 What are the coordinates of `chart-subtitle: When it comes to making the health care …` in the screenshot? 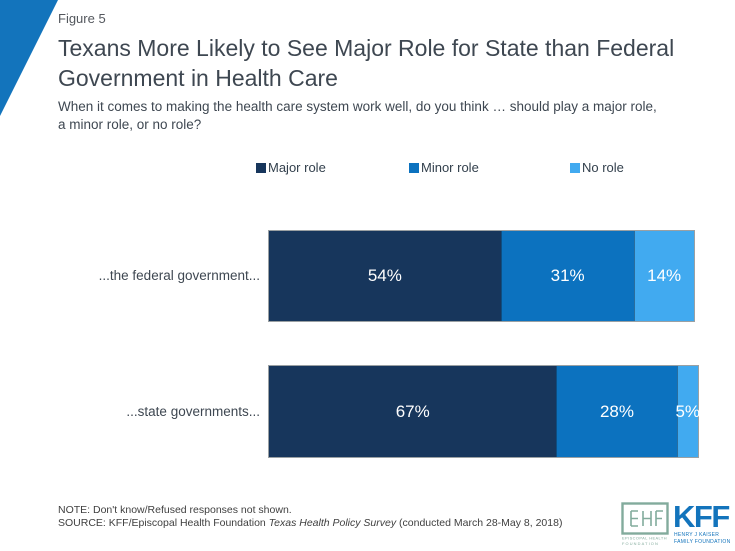 It's located at (357, 115).